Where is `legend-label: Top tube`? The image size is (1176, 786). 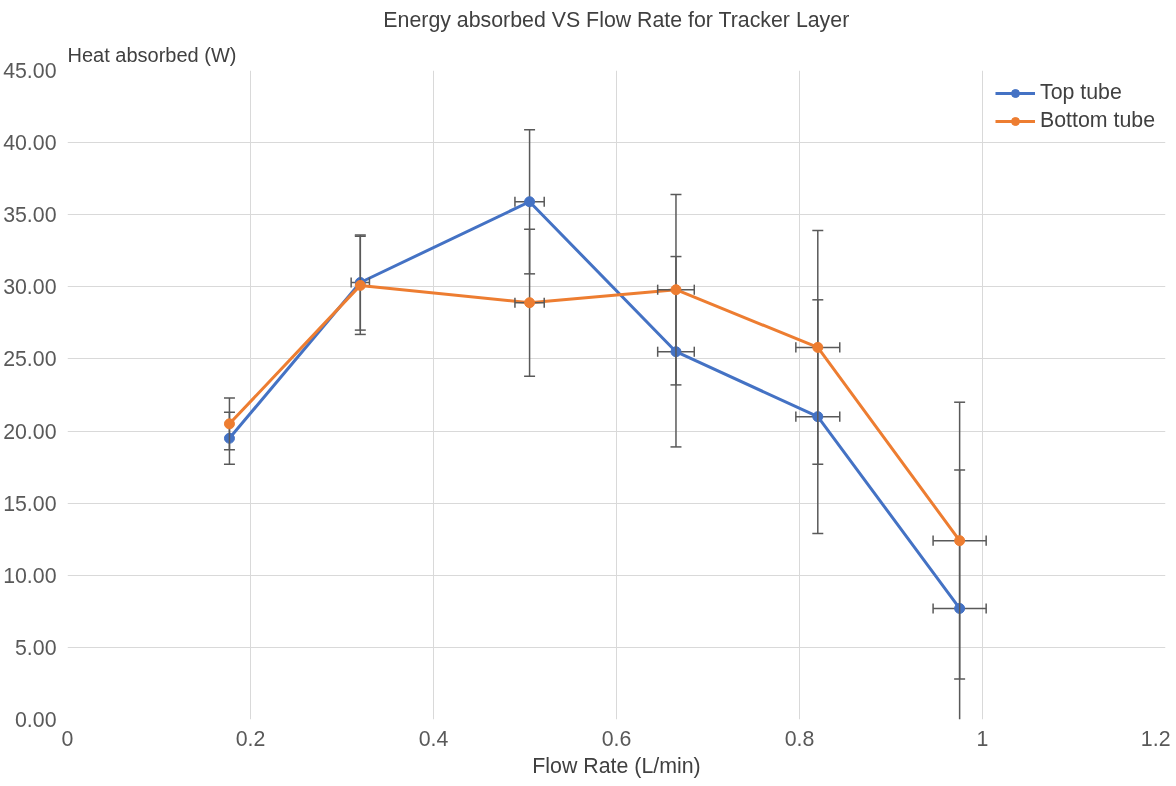 legend-label: Top tube is located at coordinates (1080, 92).